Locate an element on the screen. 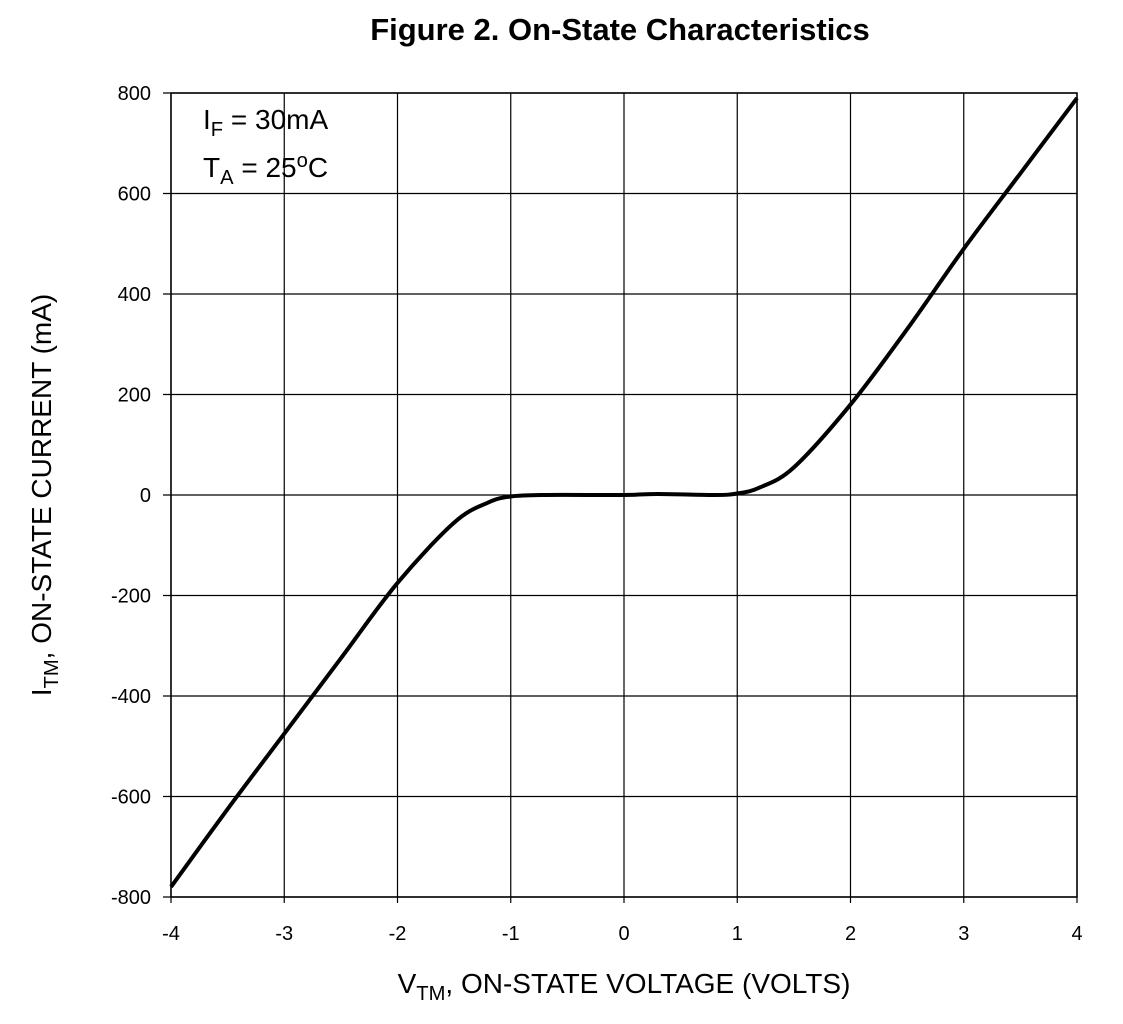 The width and height of the screenshot is (1123, 1024). y-tick-label: 0 is located at coordinates (145, 496).